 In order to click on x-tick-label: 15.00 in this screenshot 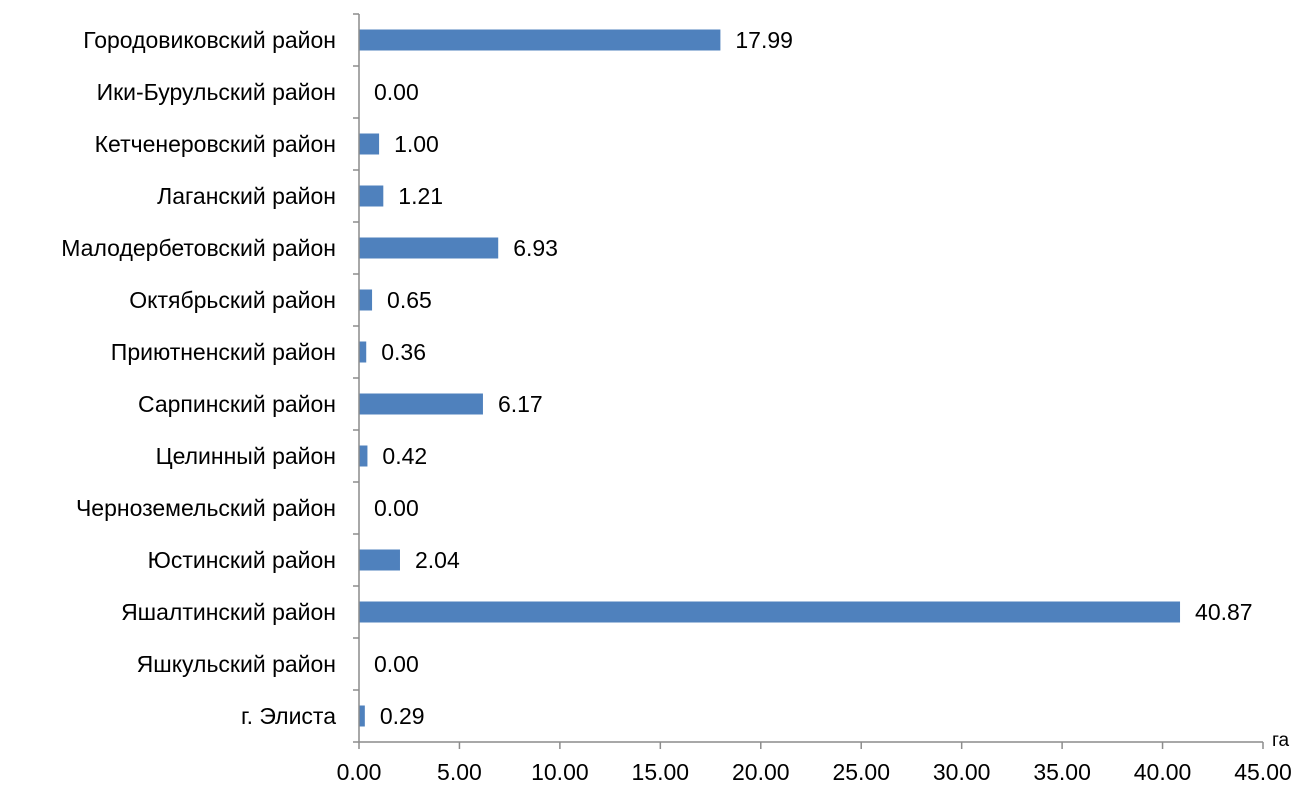, I will do `click(661, 772)`.